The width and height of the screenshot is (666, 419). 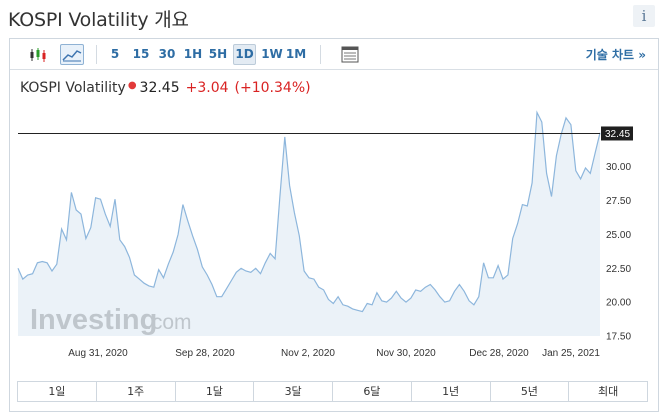 What do you see at coordinates (57, 391) in the screenshot?
I see `period-1-day: 1일` at bounding box center [57, 391].